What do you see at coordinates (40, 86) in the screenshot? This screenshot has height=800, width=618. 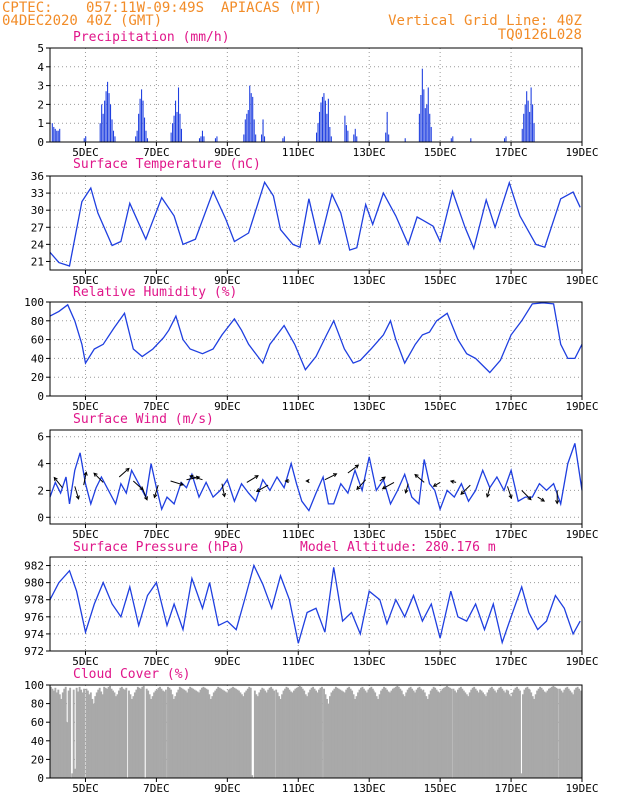 I see `y-tick-label: 3` at bounding box center [40, 86].